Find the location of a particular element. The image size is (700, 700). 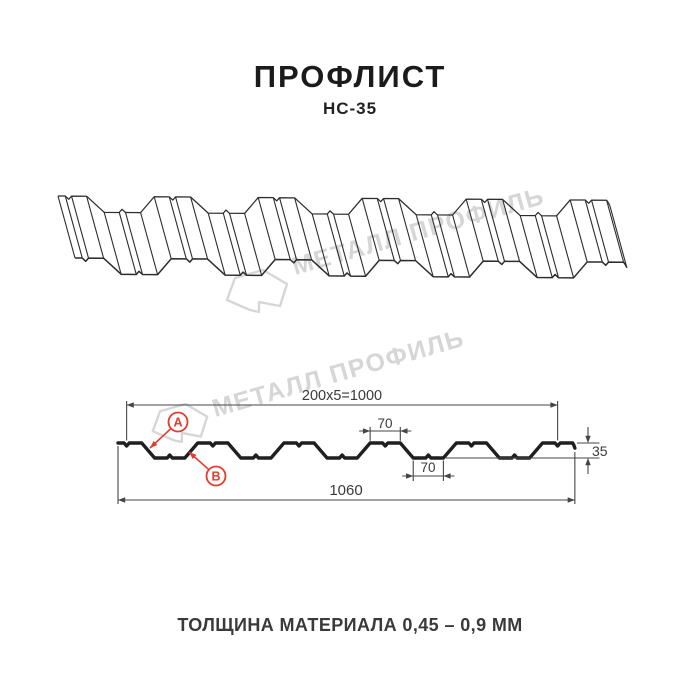

dim-valley-width-label: 70 is located at coordinates (427, 467).